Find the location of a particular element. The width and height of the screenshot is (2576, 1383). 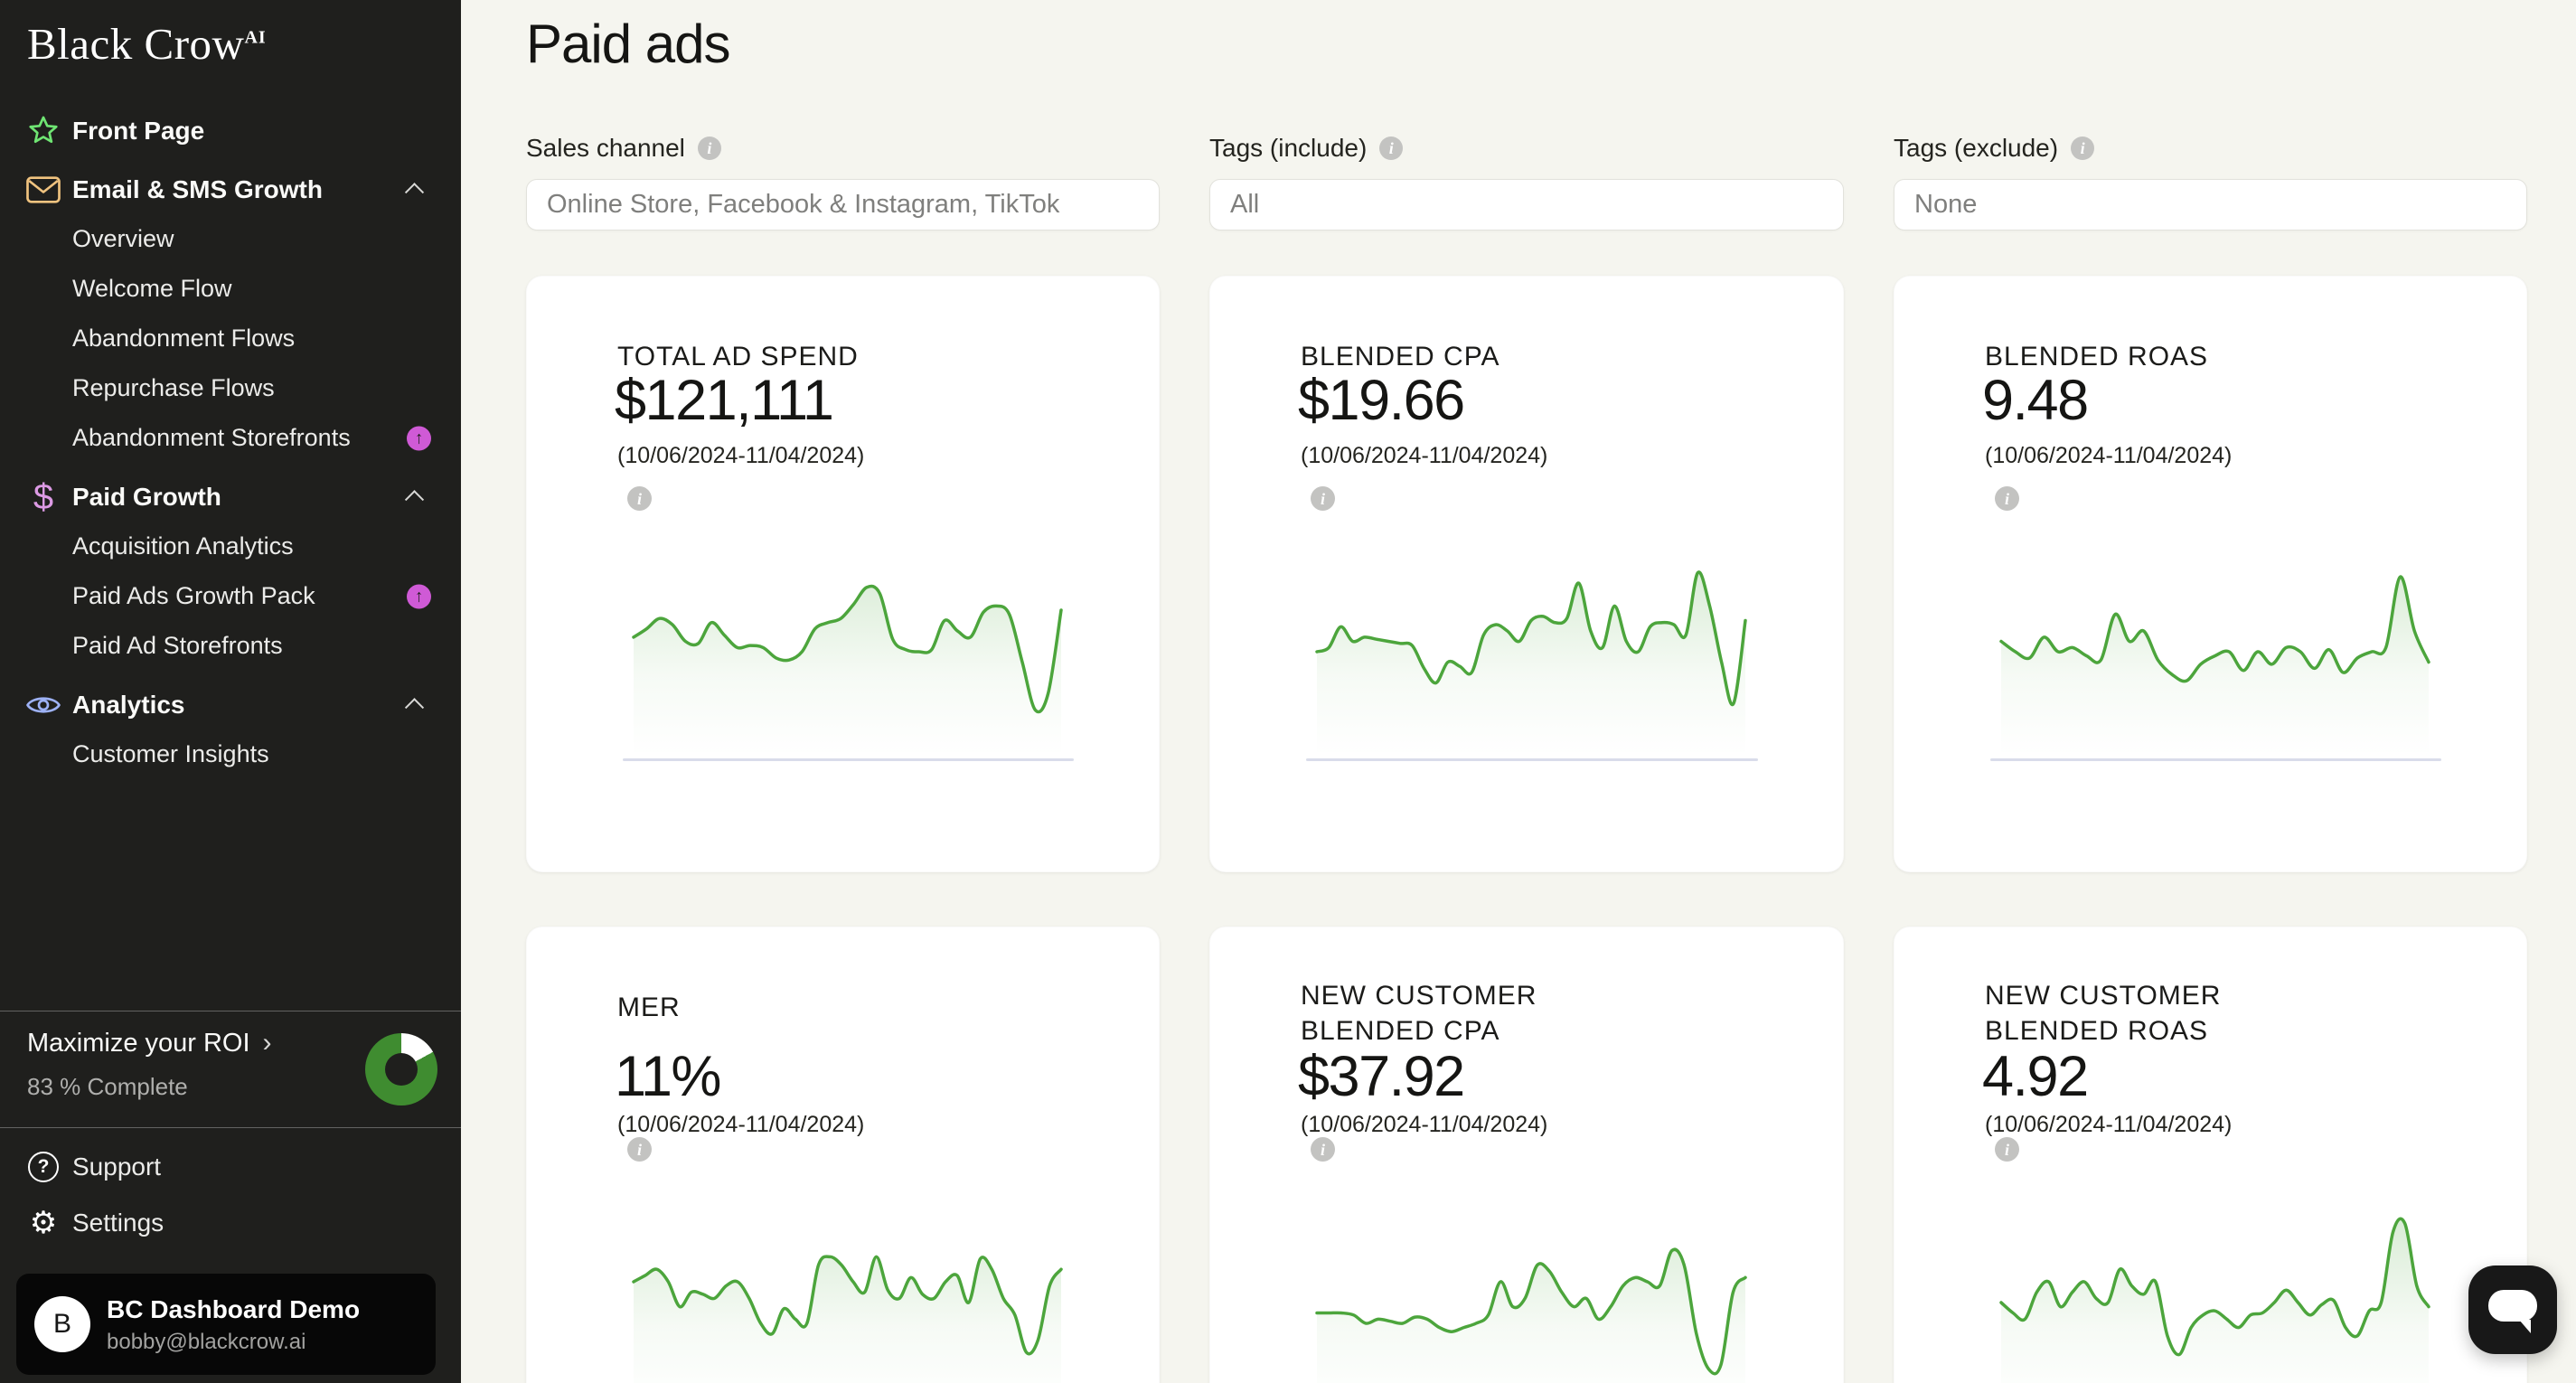

chat-bubble-icon is located at coordinates (2512, 1306).